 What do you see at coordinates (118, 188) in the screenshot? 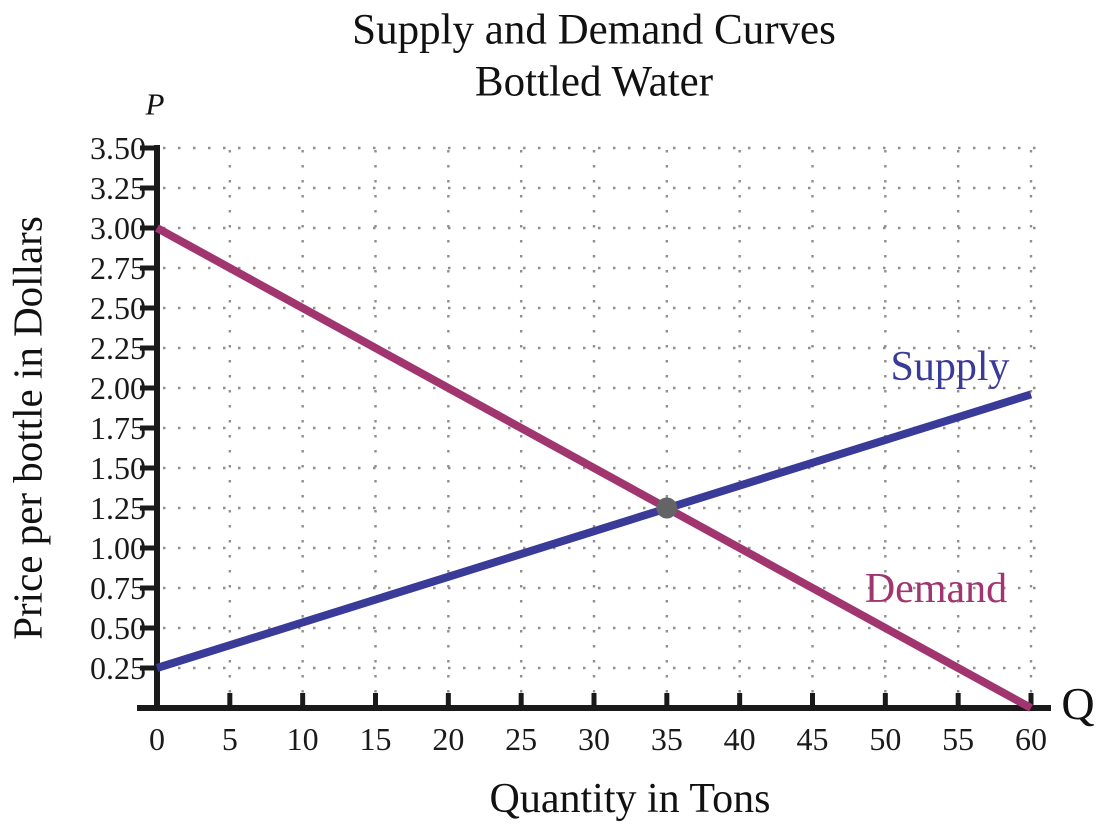
I see `y-tick-label: 3.25` at bounding box center [118, 188].